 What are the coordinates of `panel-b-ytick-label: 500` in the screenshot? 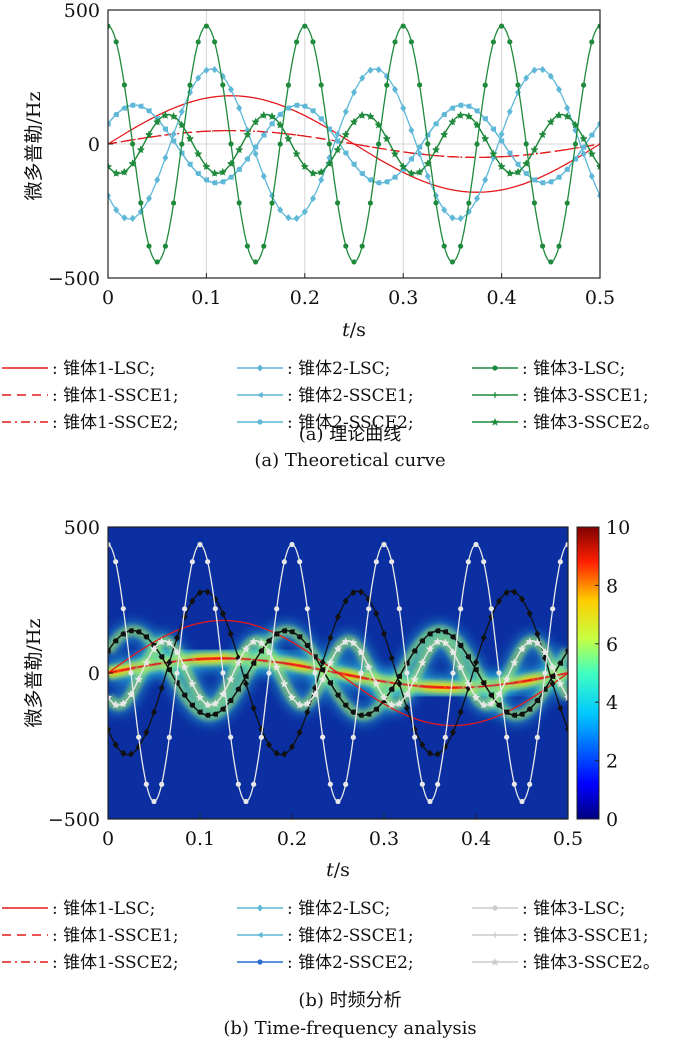 It's located at (82, 528).